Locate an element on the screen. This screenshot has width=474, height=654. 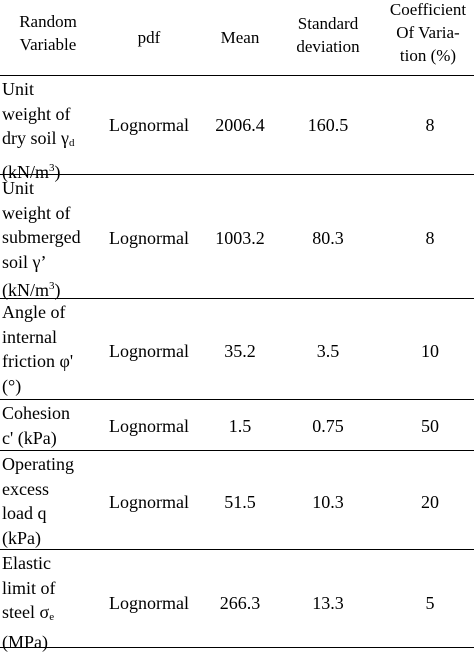
sd-cell: 0.75 is located at coordinates (328, 426).